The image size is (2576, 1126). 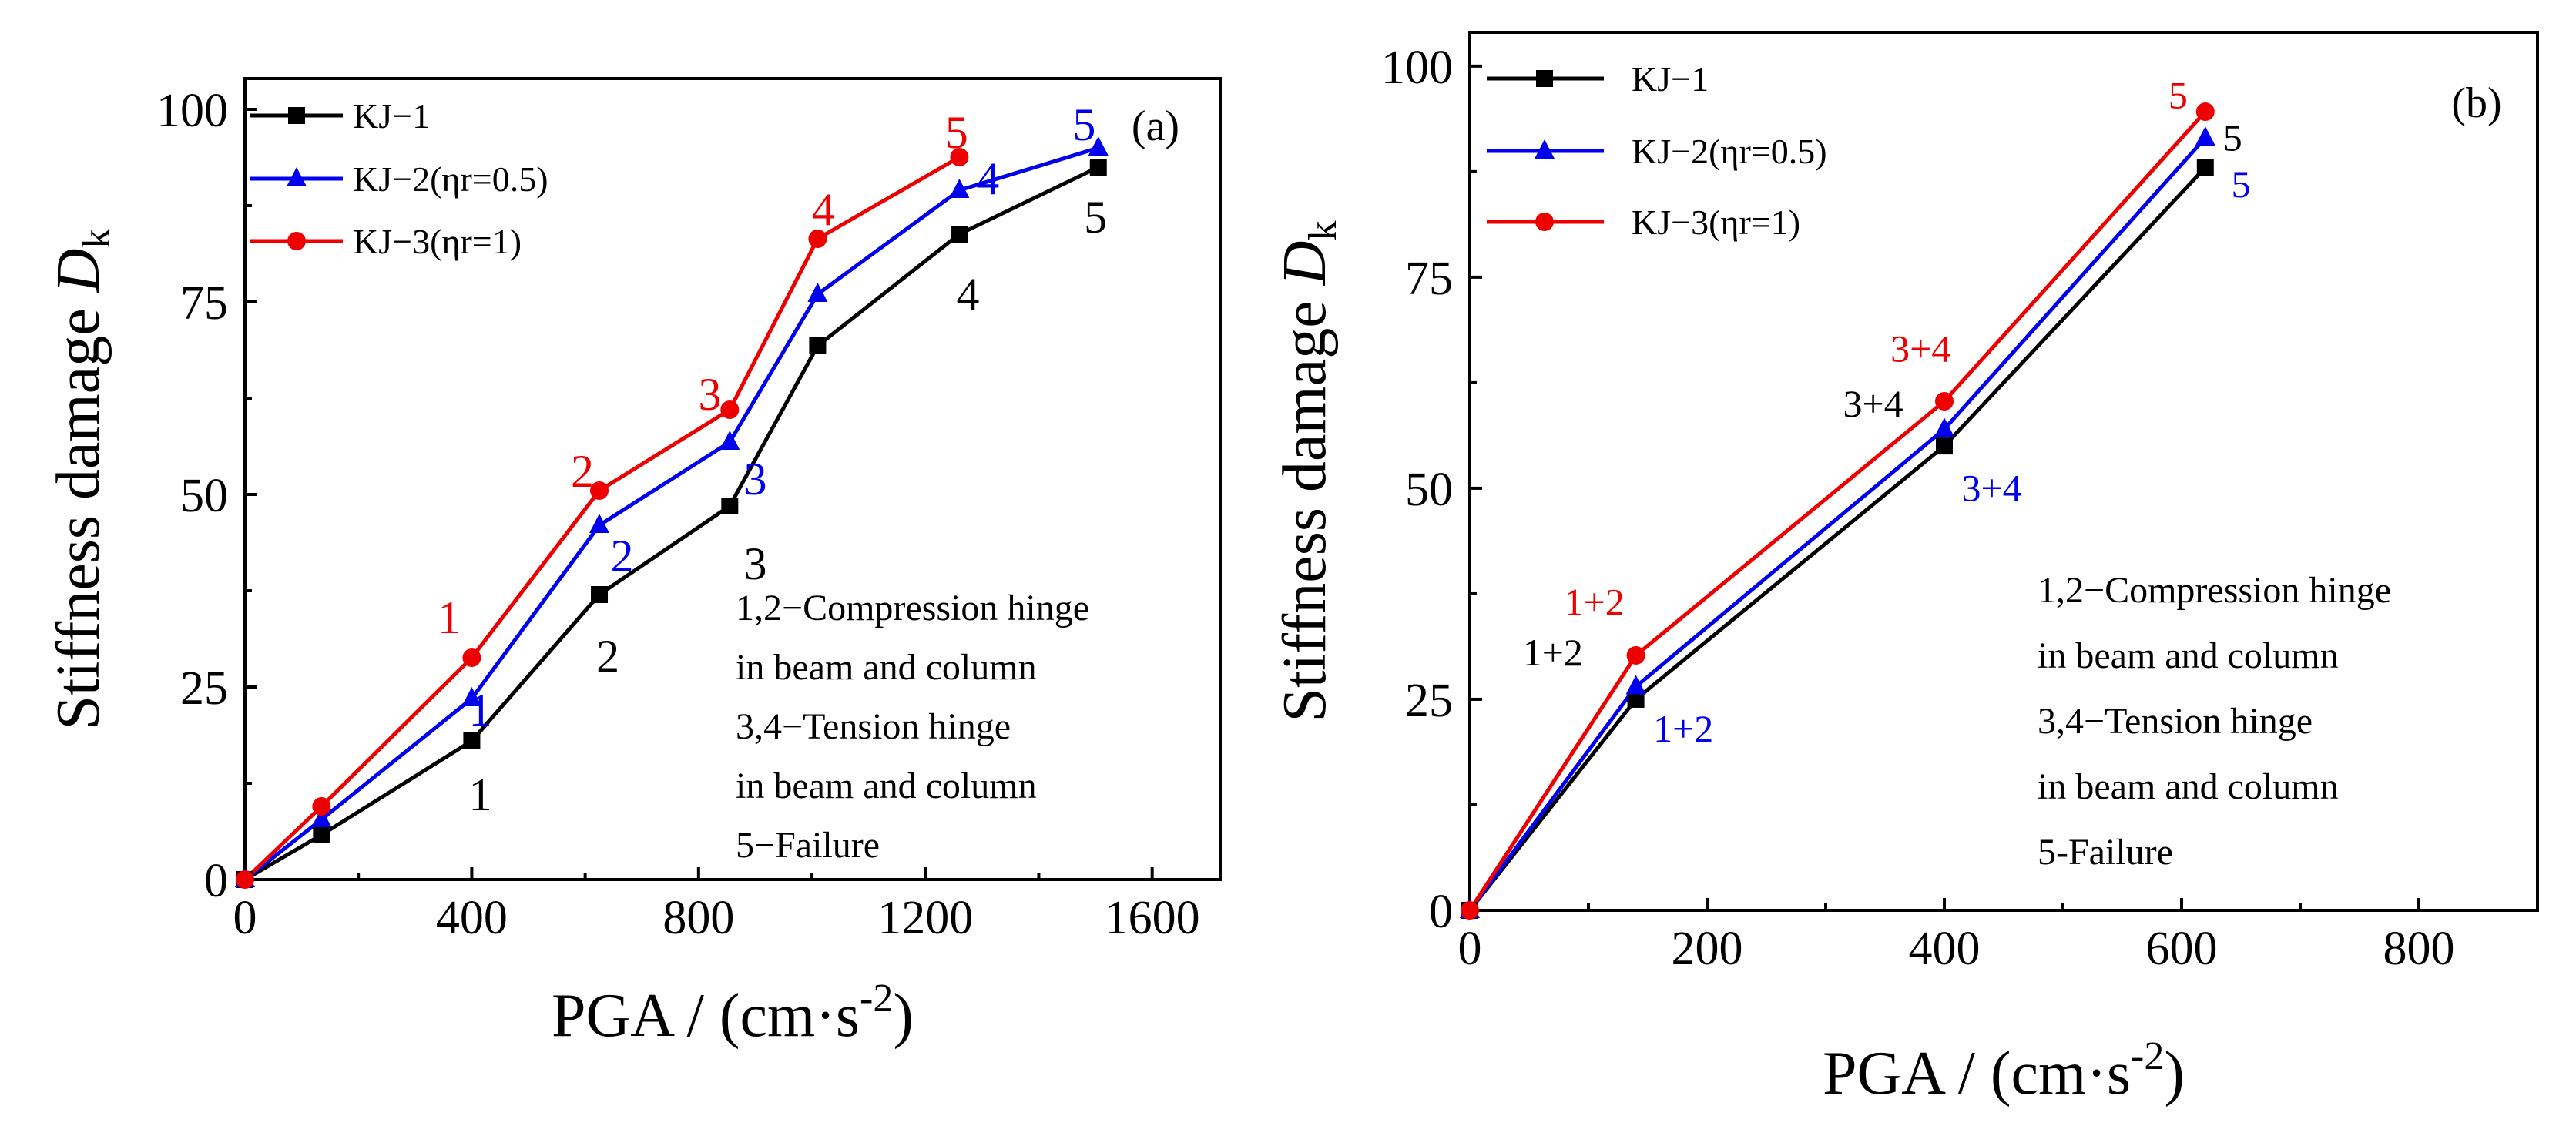 I want to click on annotation-line: 1,2−Compression hinge, so click(x=2214, y=590).